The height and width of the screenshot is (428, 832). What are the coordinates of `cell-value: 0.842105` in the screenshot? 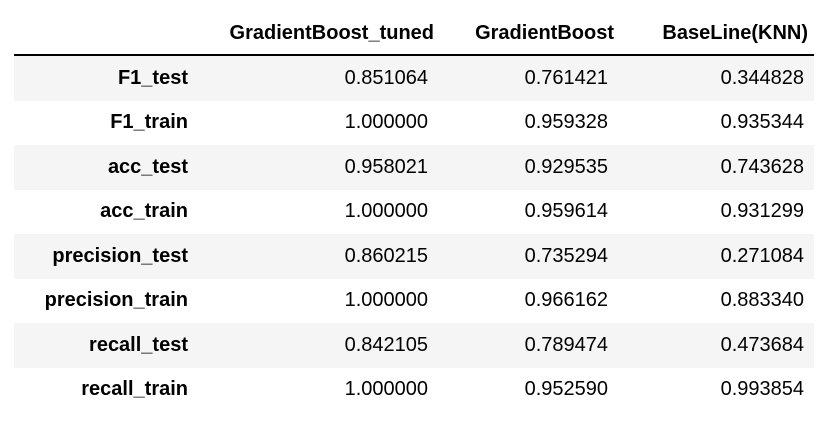 It's located at (386, 344).